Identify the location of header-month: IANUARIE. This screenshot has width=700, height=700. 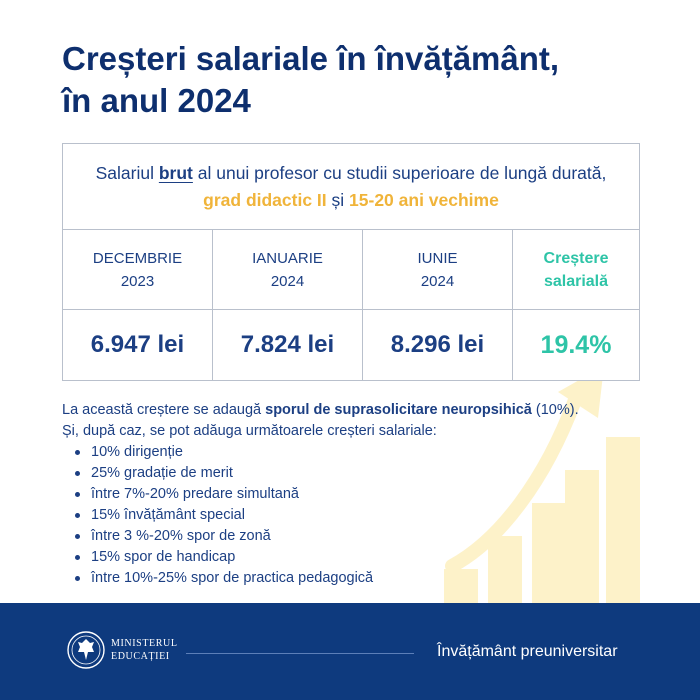
(287, 258).